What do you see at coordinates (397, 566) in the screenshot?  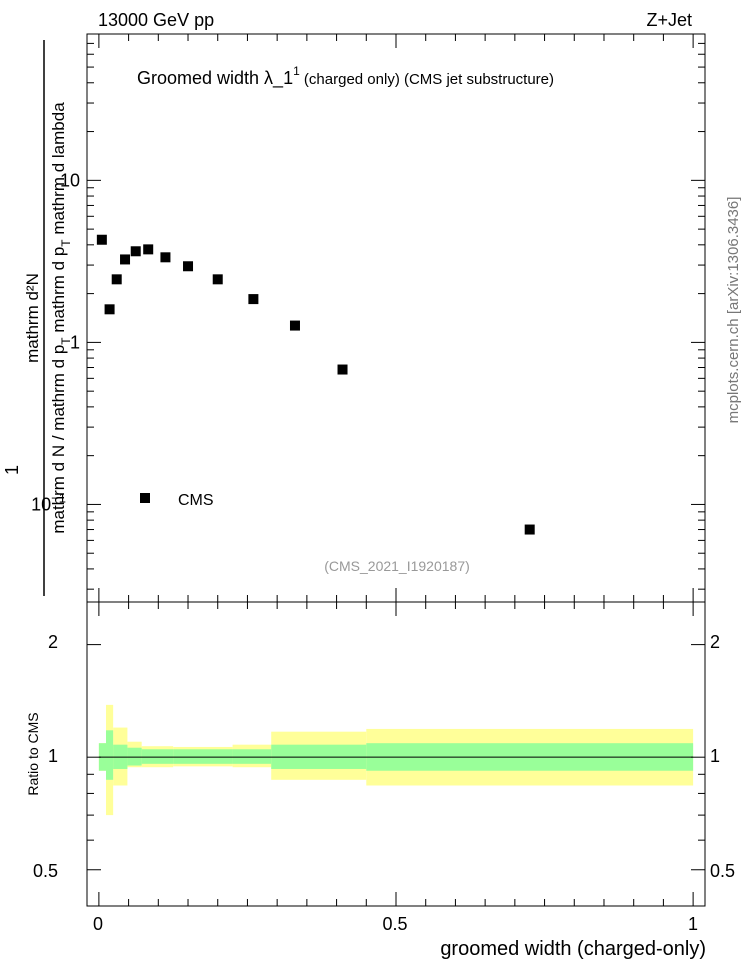 I see `analysis-watermark: (CMS_2021_I1920187)` at bounding box center [397, 566].